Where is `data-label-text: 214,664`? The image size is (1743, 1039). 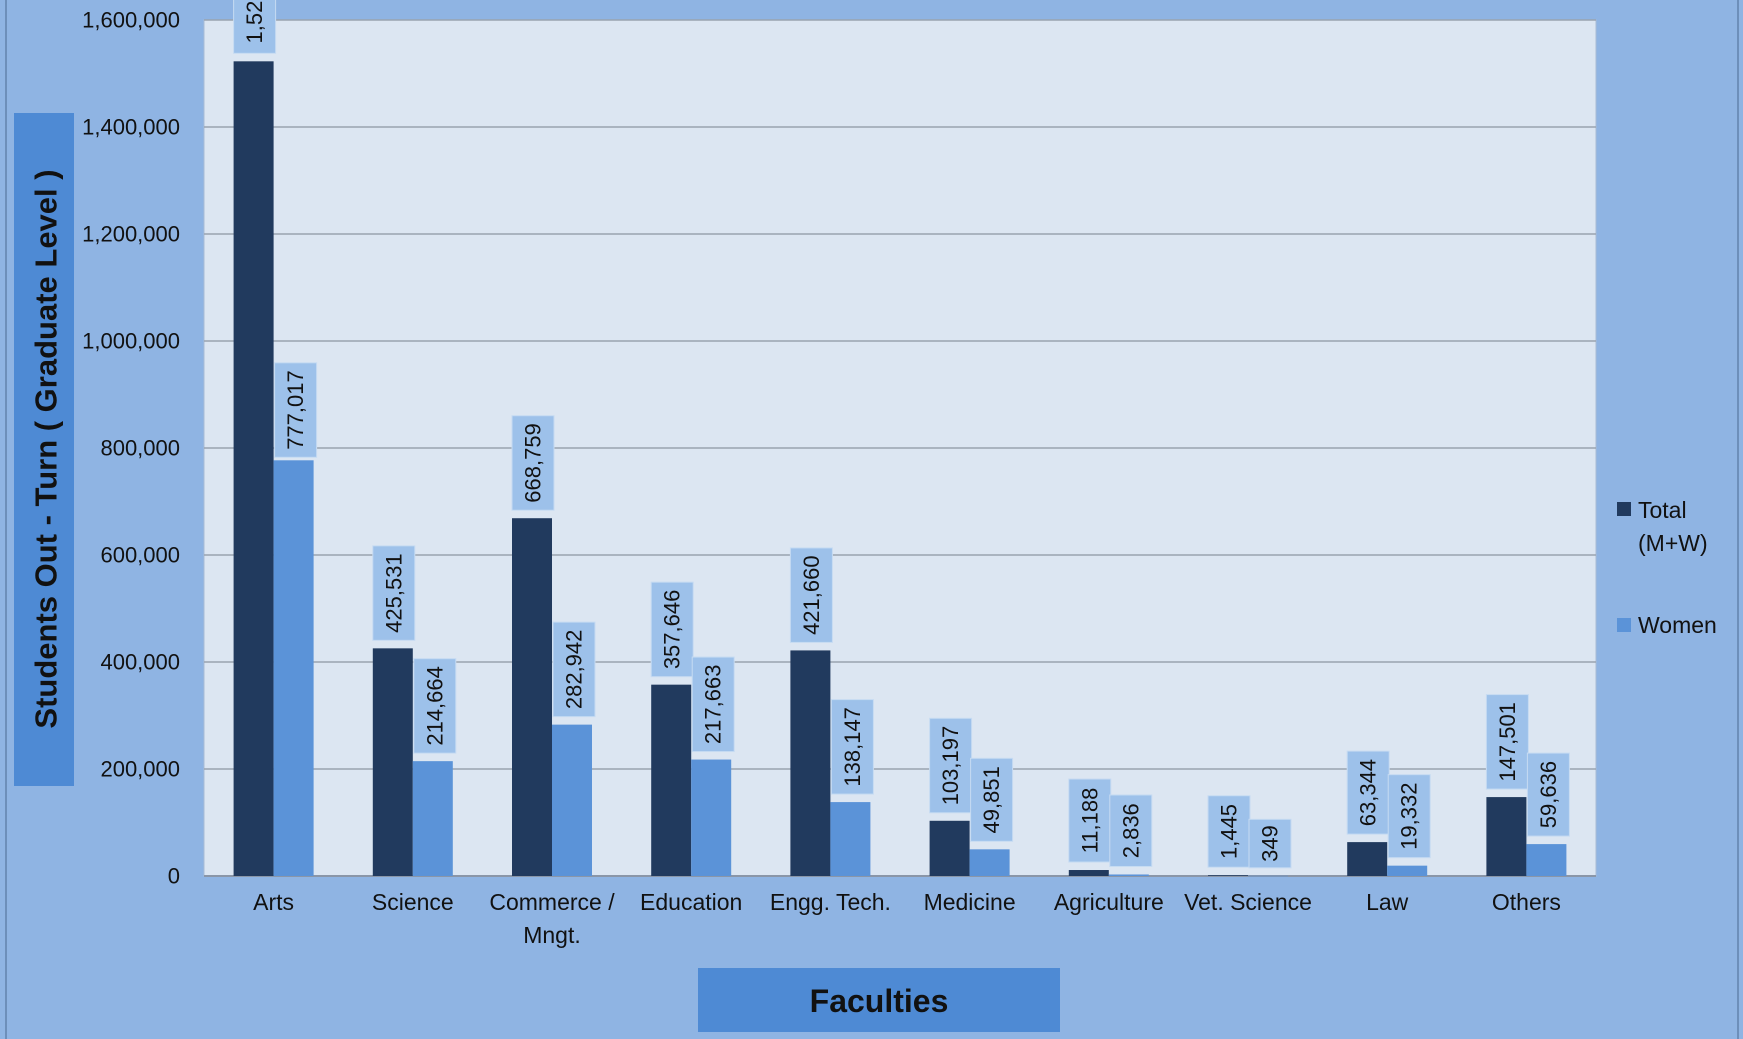
data-label-text: 214,664 is located at coordinates (434, 706).